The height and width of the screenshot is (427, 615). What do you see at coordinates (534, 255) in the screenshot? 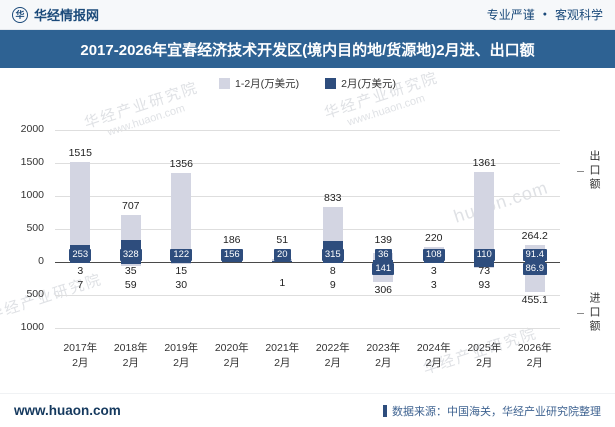
I see `label-feb-export-value-chip: 91.4` at bounding box center [534, 255].